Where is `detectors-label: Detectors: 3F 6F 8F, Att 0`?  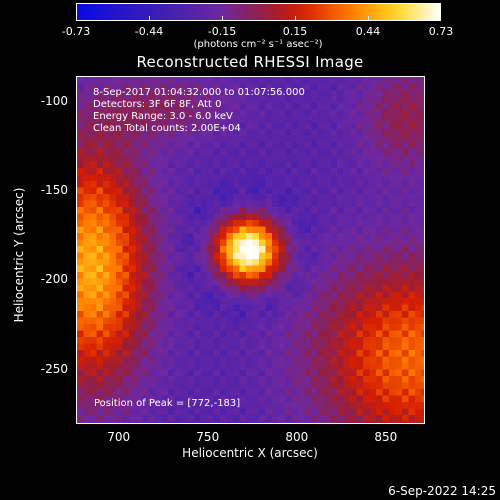 detectors-label: Detectors: 3F 6F 8F, Att 0 is located at coordinates (157, 104).